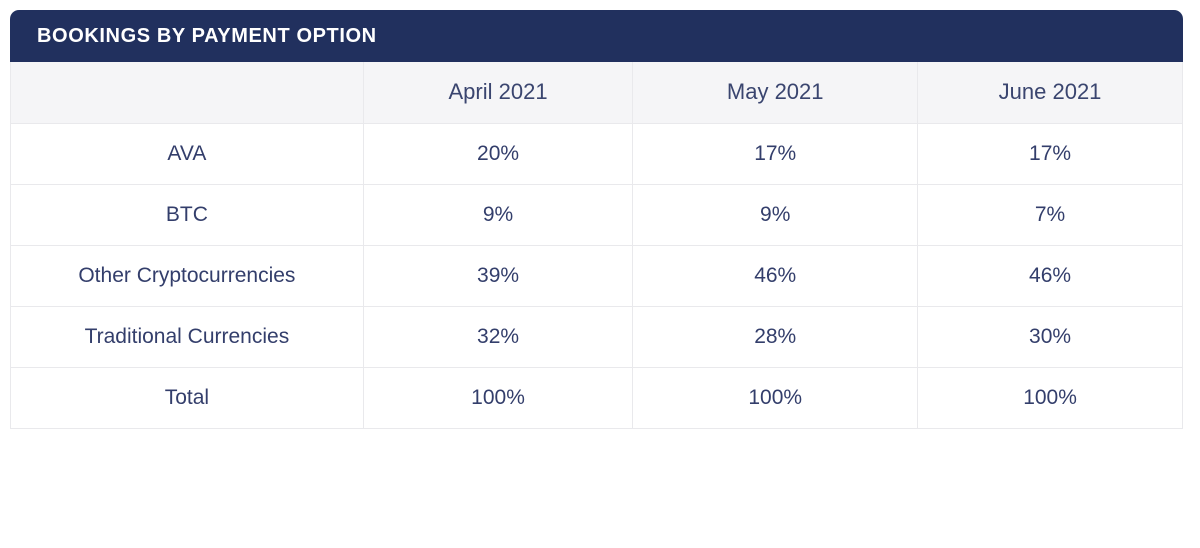  What do you see at coordinates (207, 35) in the screenshot?
I see `table-title: BOOKINGS BY PAYMENT OPTION` at bounding box center [207, 35].